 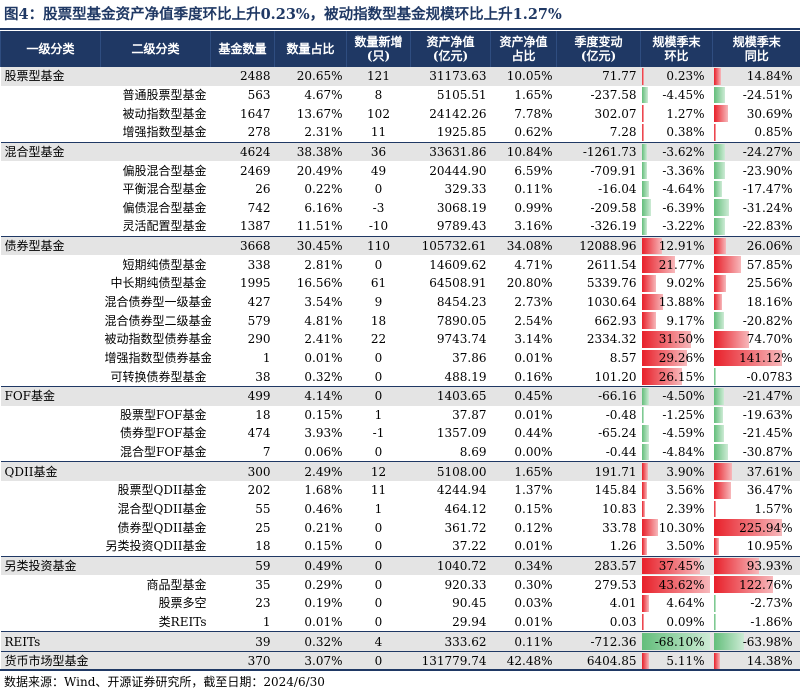 What do you see at coordinates (259, 433) in the screenshot?
I see `table-cell: 474` at bounding box center [259, 433].